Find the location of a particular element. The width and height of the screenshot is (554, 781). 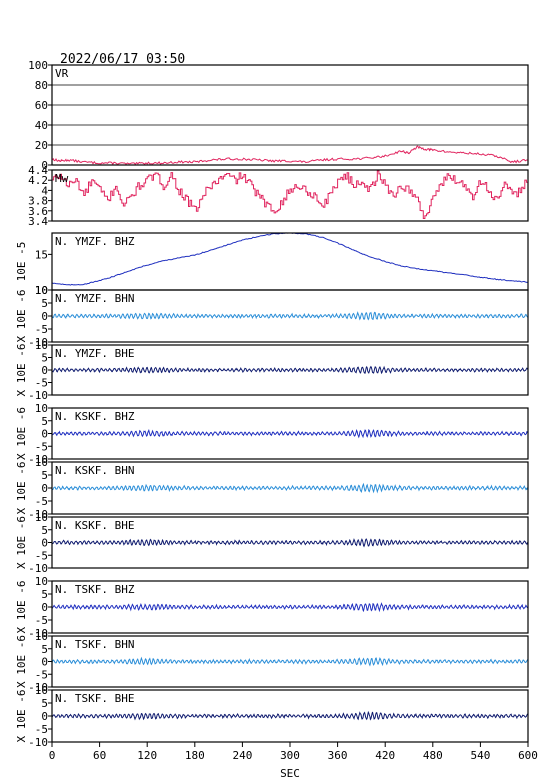

y-tick-label-ymzf-bhe-4: 10 is located at coordinates (41, 345).